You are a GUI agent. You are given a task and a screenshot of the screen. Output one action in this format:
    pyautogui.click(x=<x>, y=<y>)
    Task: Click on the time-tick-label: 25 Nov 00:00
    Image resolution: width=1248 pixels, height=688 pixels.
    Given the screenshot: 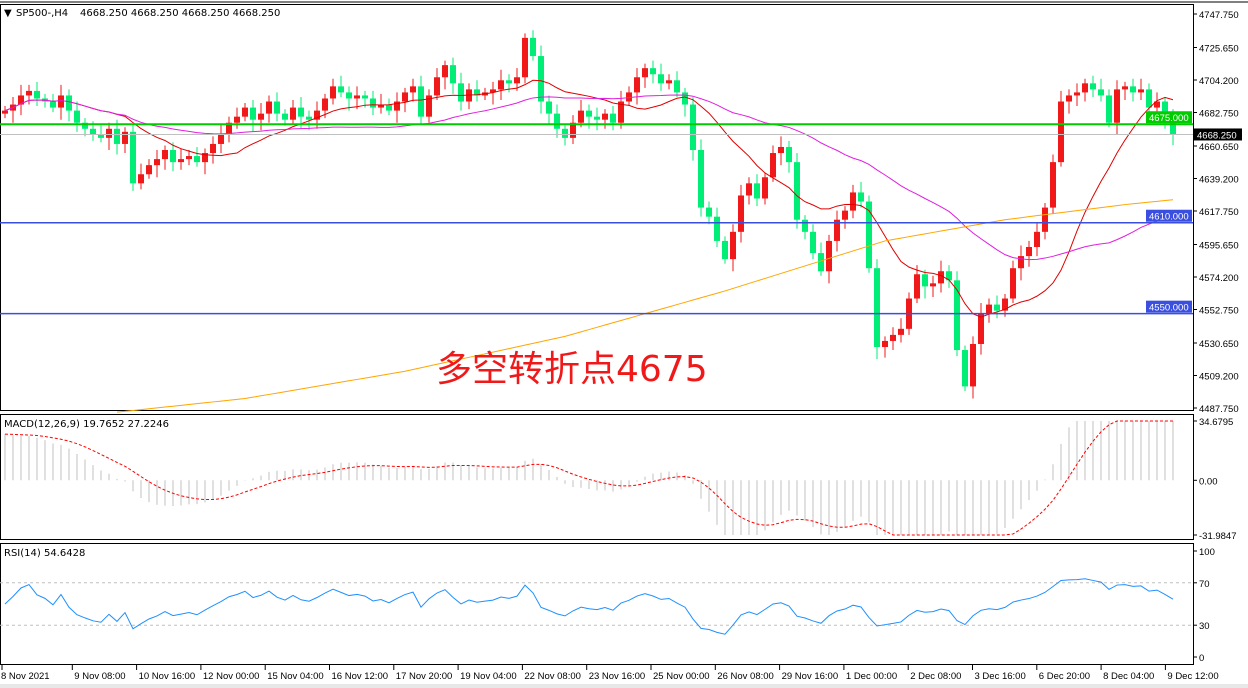 What is the action you would take?
    pyautogui.click(x=681, y=676)
    